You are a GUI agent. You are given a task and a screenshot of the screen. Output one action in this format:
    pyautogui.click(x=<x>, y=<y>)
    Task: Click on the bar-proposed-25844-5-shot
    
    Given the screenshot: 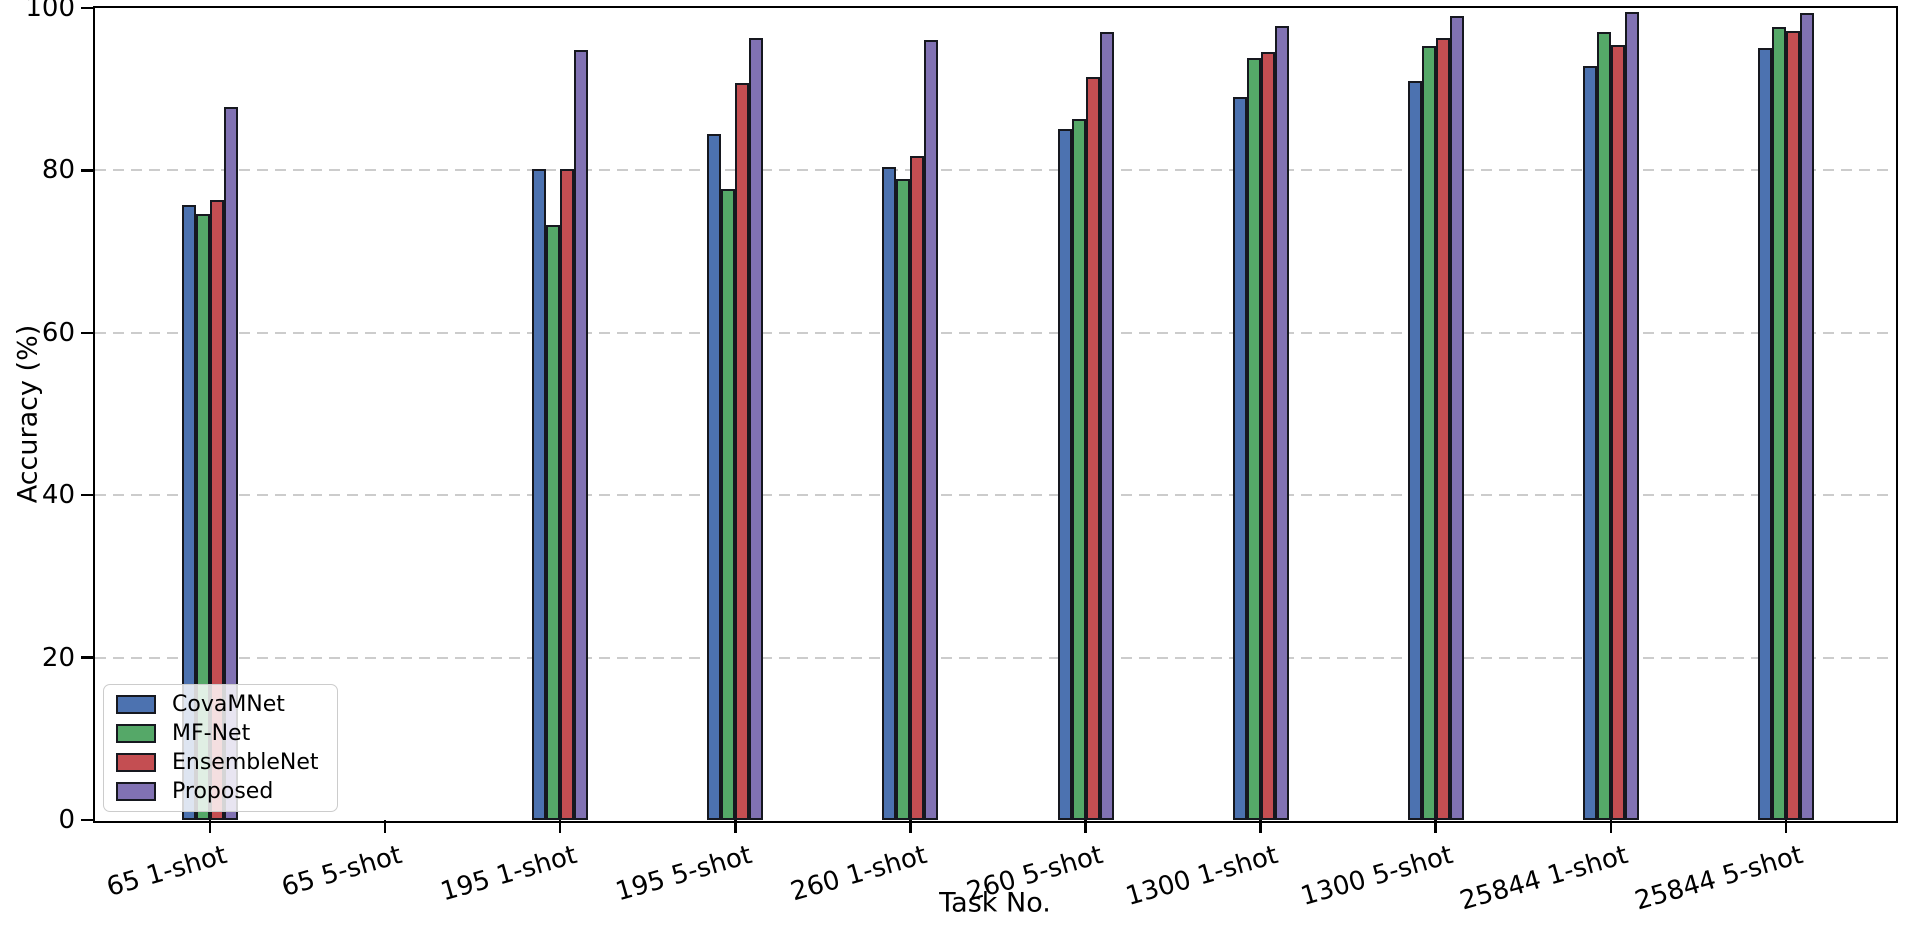 What is the action you would take?
    pyautogui.click(x=1806, y=416)
    